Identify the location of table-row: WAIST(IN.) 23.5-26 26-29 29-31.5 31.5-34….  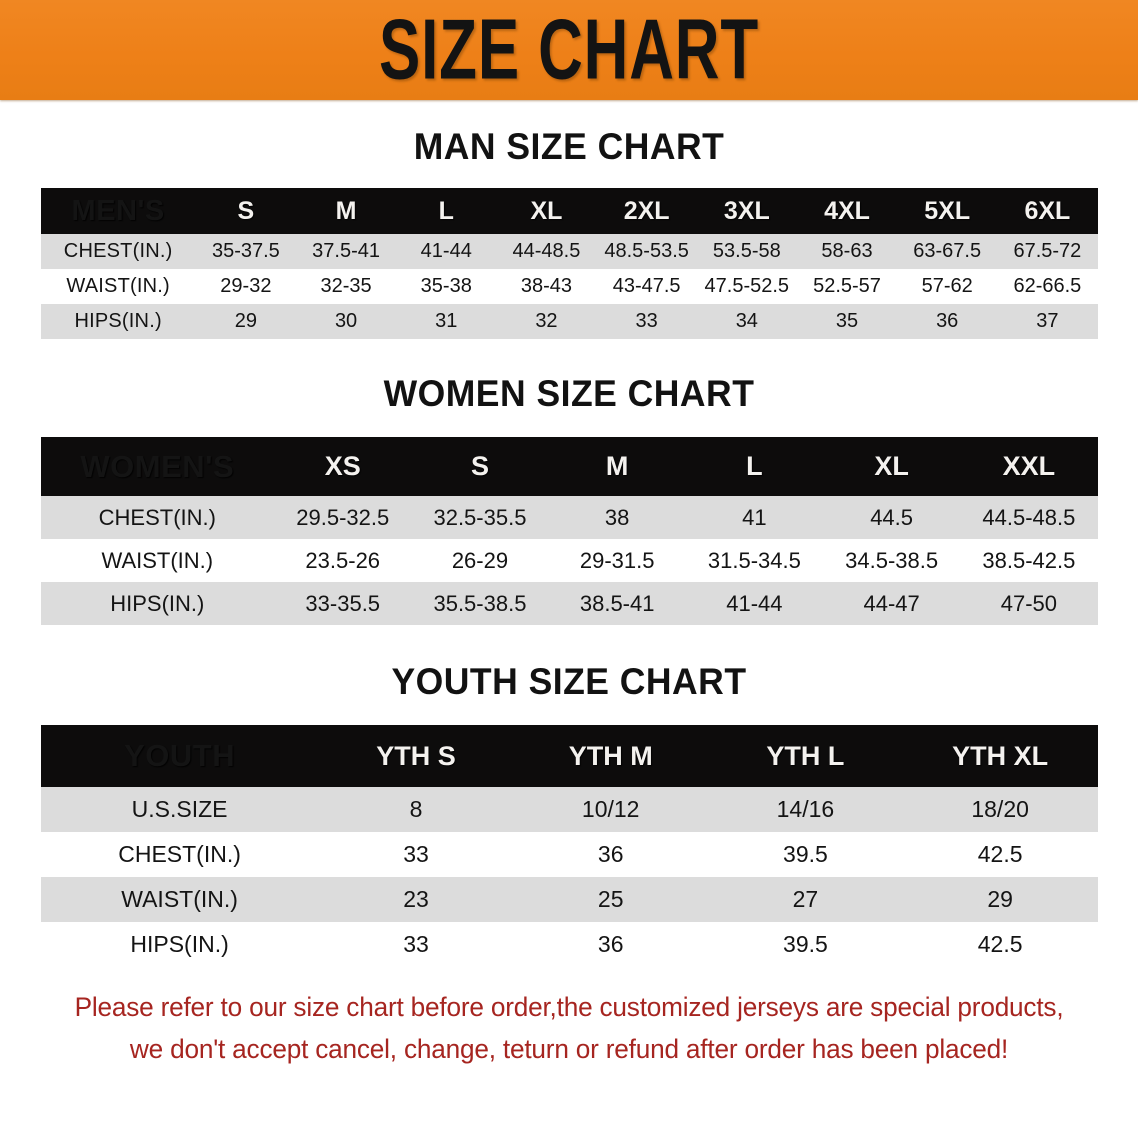
(569, 560).